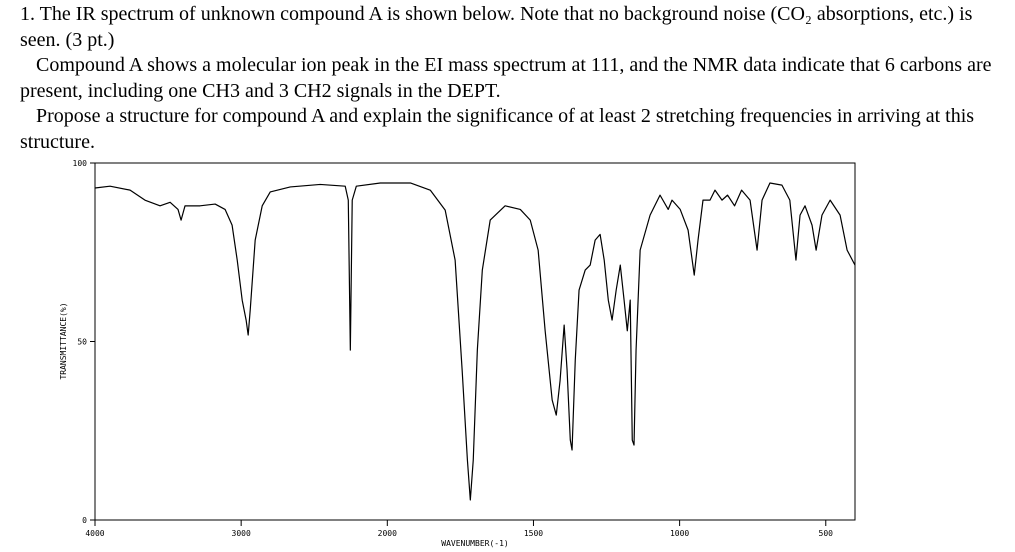  What do you see at coordinates (241, 533) in the screenshot?
I see `x-tick-label: 3000` at bounding box center [241, 533].